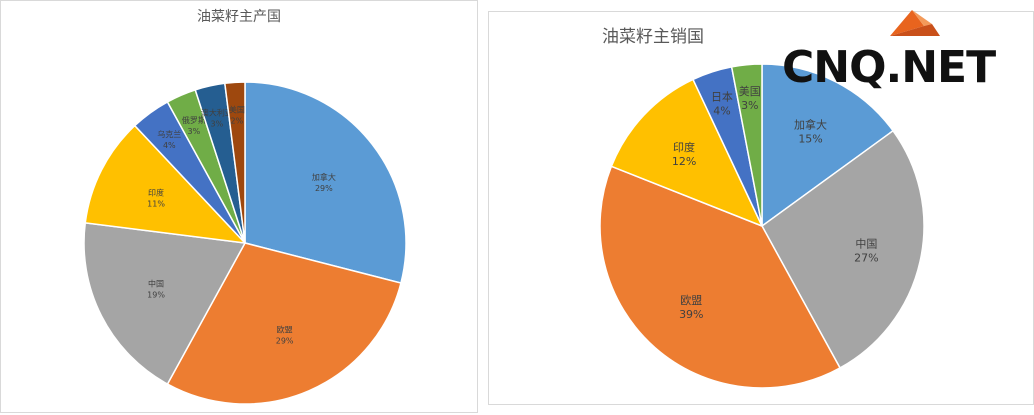 The width and height of the screenshot is (1034, 415). What do you see at coordinates (285, 330) in the screenshot?
I see `pie-label-0-1: 欧盟` at bounding box center [285, 330].